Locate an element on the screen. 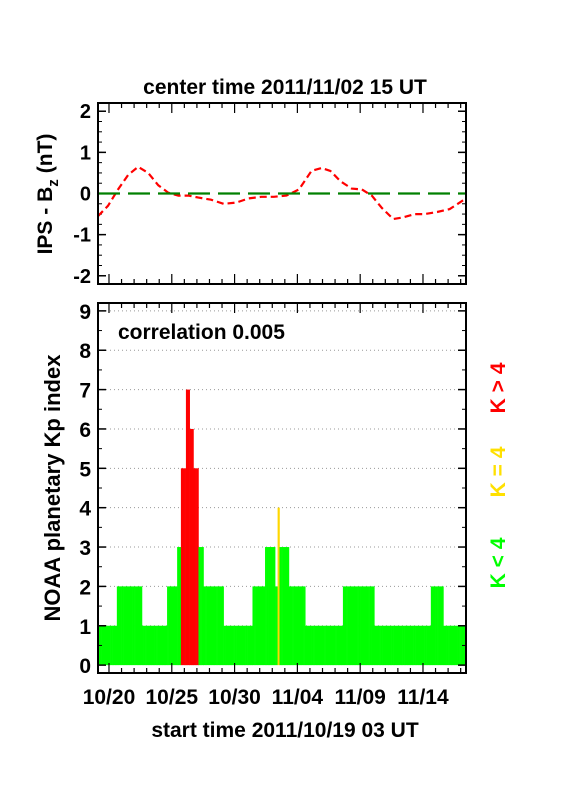 The width and height of the screenshot is (566, 793). bottom-xtick-label: 11/09 is located at coordinates (359, 697).